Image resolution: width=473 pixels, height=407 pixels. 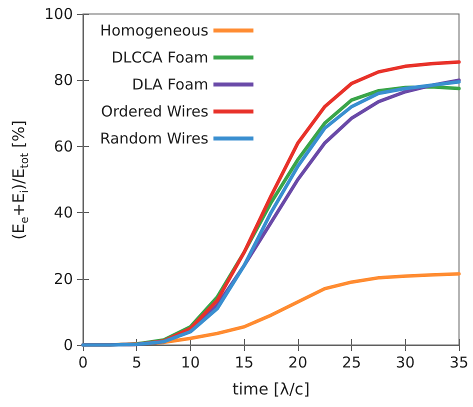 I want to click on x-tick-label: 35, so click(x=459, y=363).